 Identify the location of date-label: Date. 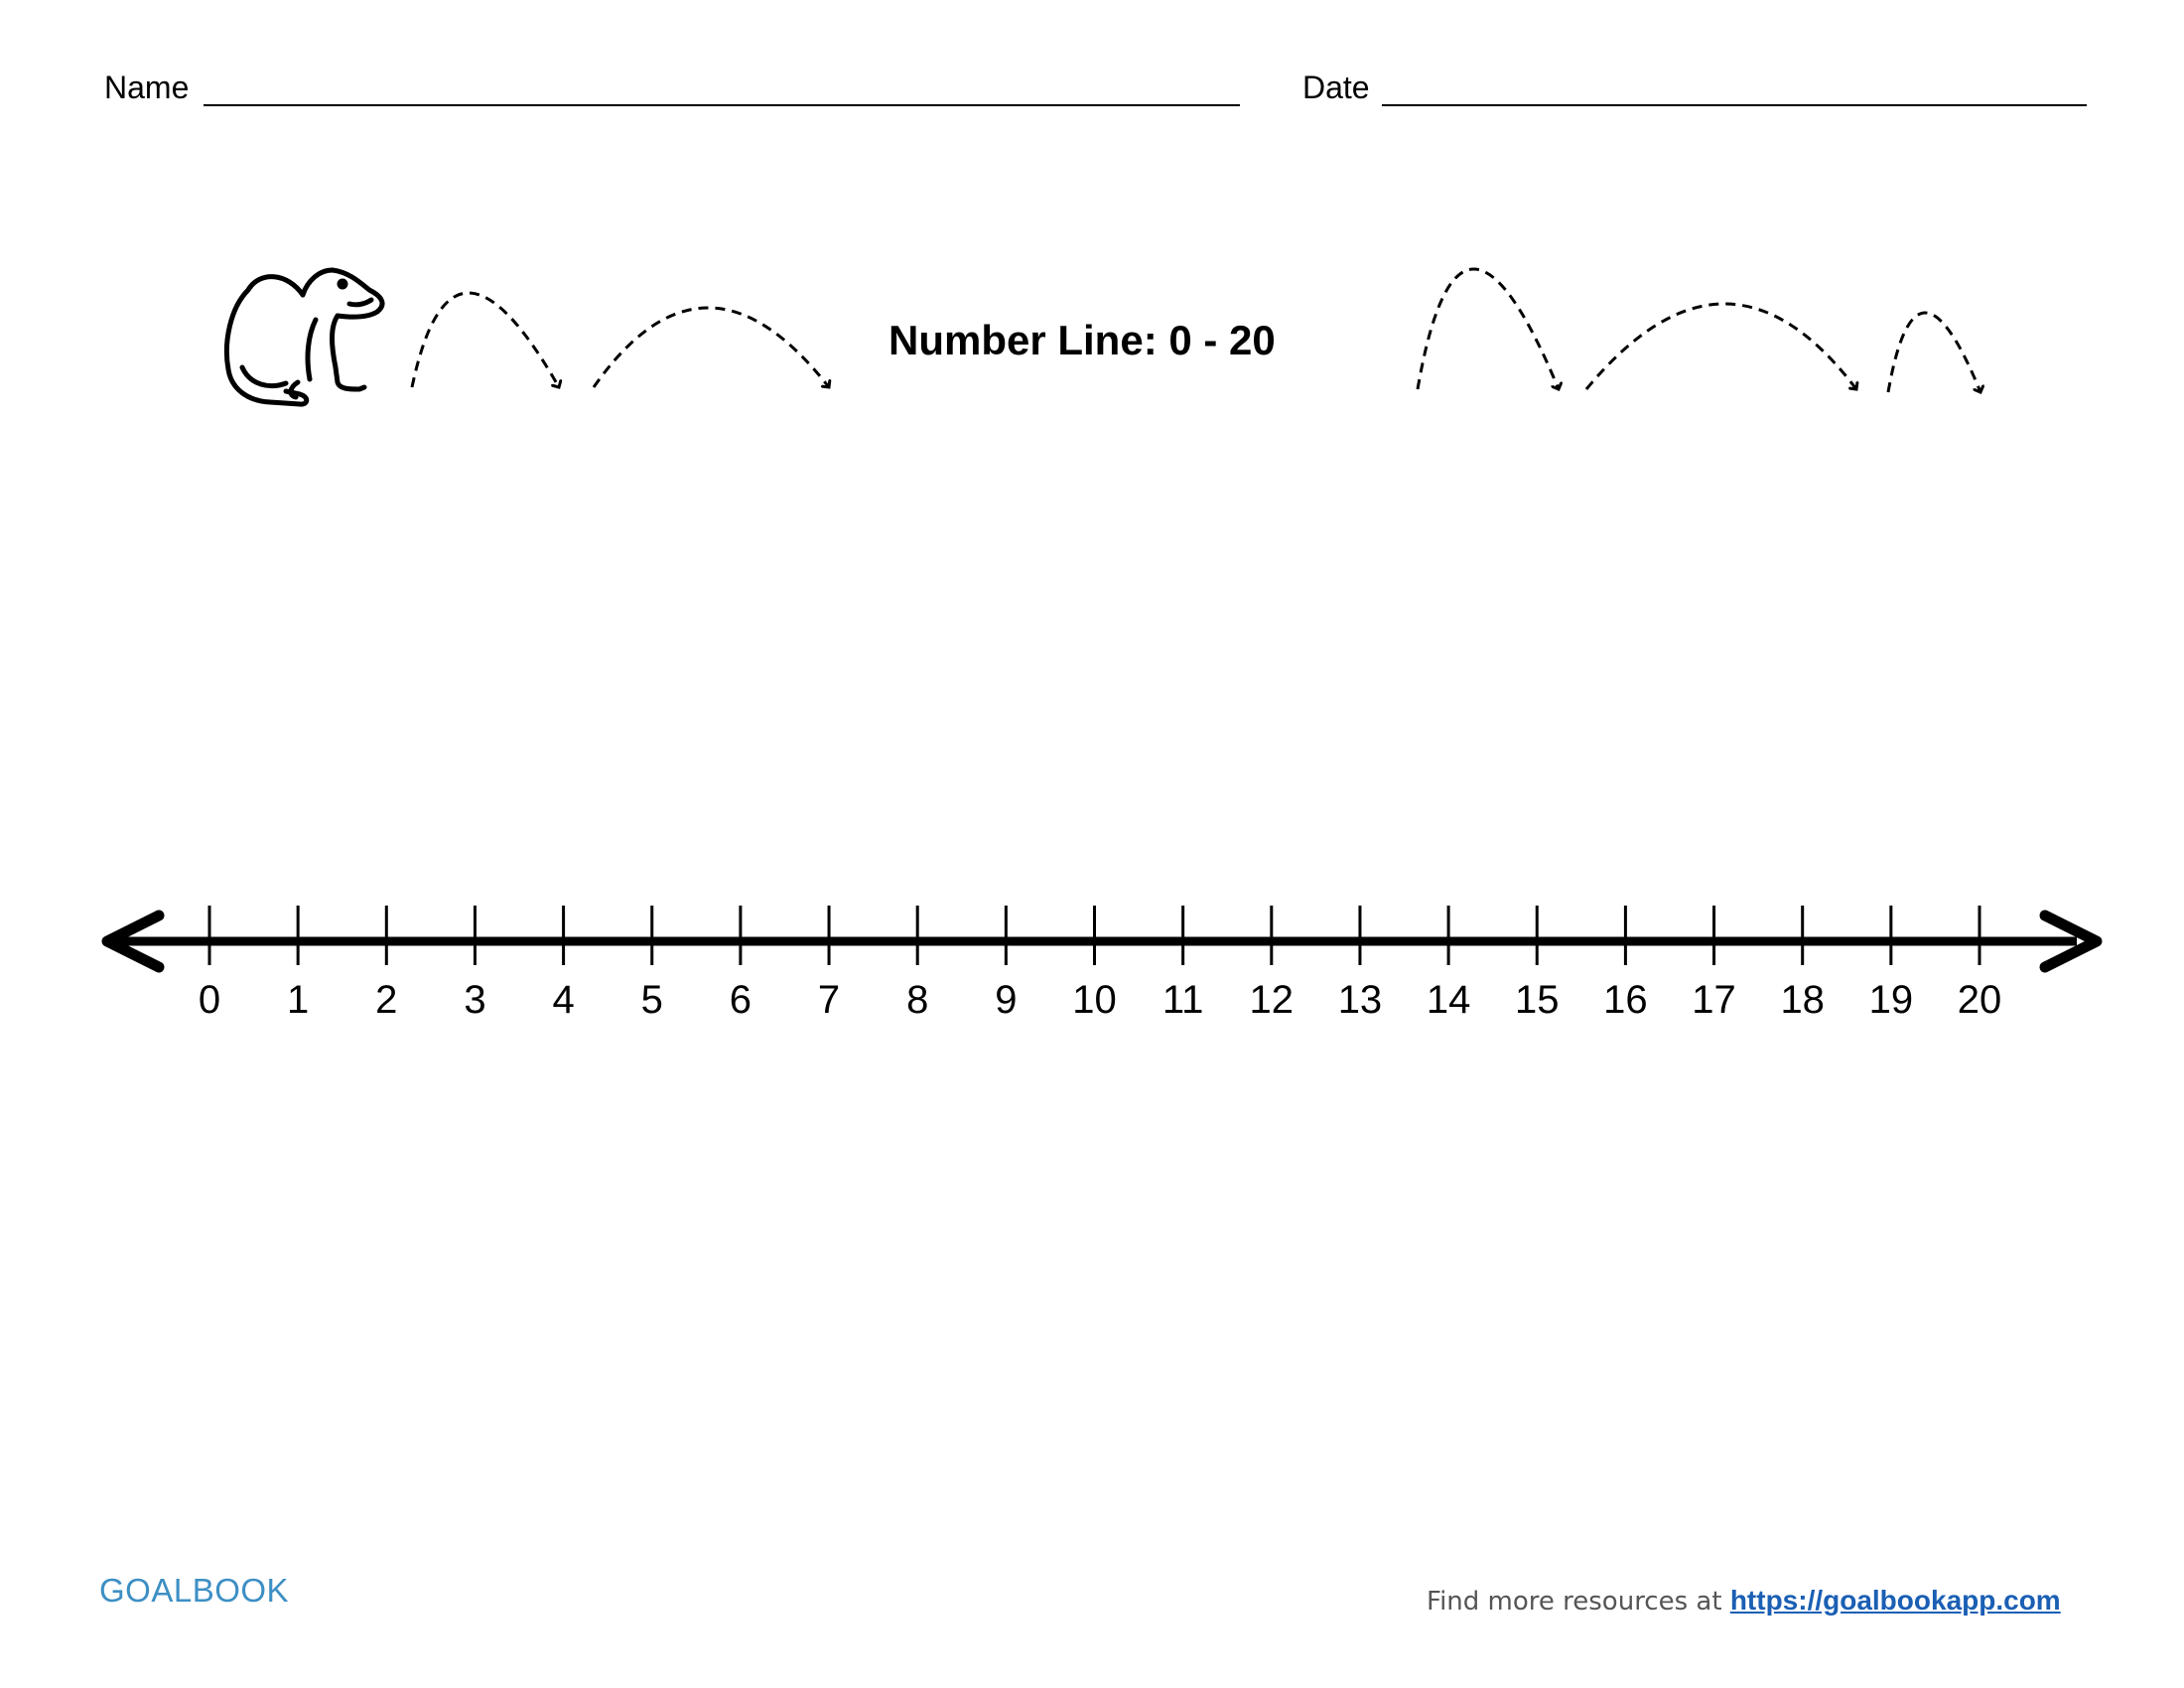
(1336, 87).